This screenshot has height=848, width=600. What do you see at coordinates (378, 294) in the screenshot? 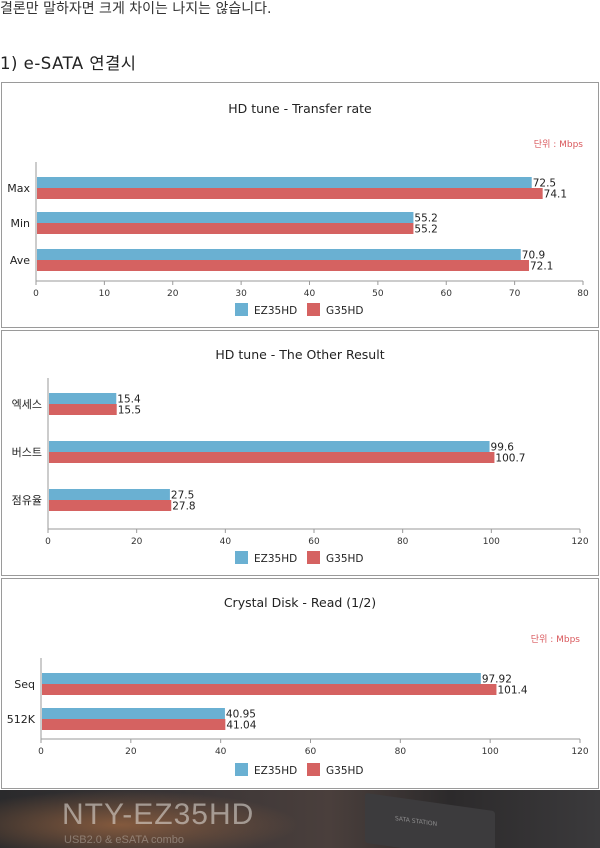
I see `x-tick-label: 50` at bounding box center [378, 294].